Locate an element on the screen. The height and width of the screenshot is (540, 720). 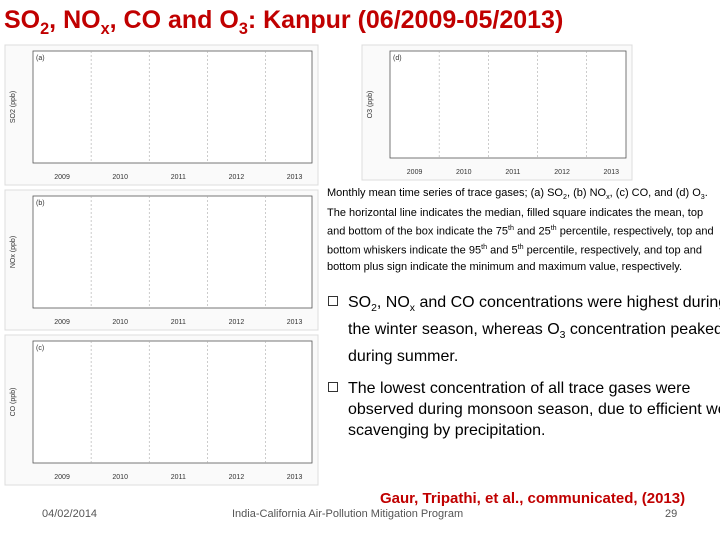
text-run: concentration peaked during summer. is located at coordinates (534, 343).